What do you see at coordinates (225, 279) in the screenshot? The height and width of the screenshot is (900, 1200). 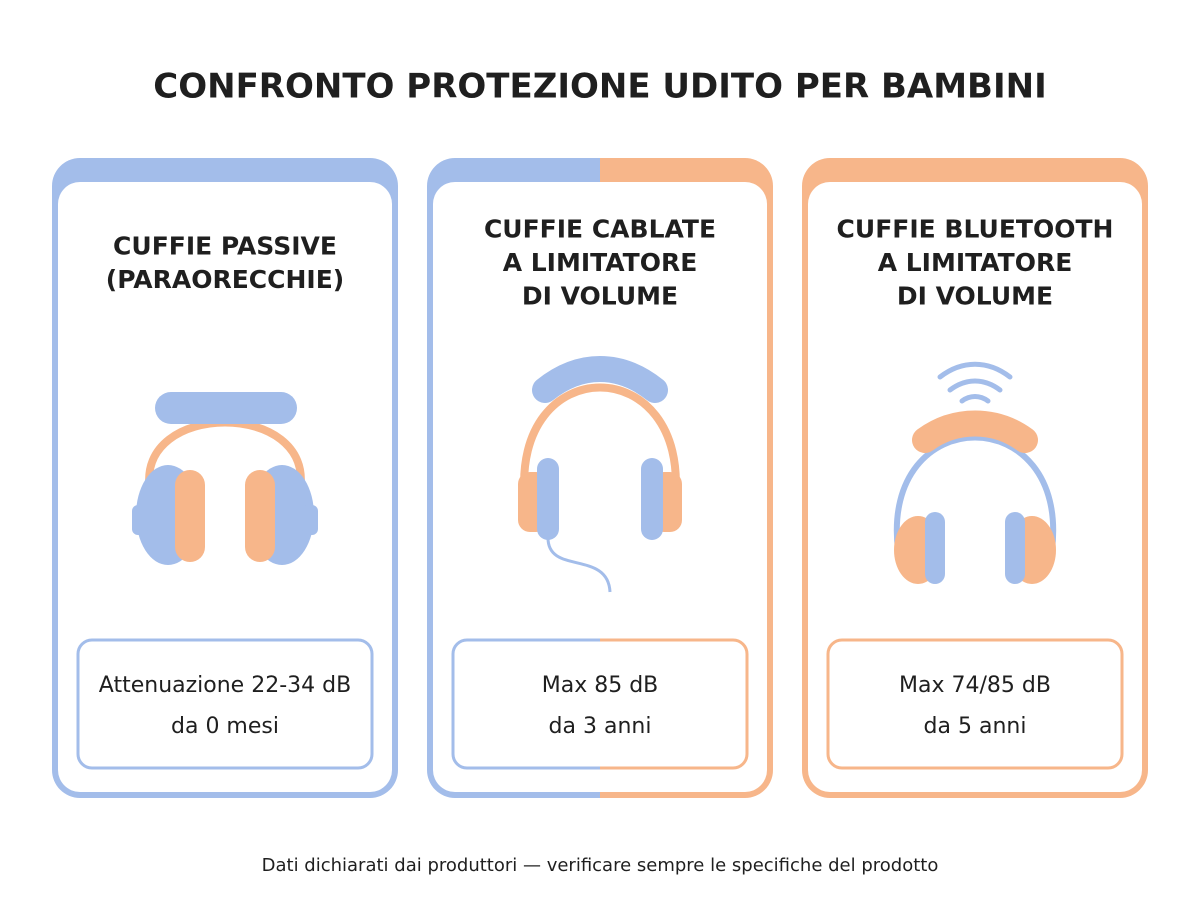 I see `card-title: (PARAORECCHIE)` at bounding box center [225, 279].